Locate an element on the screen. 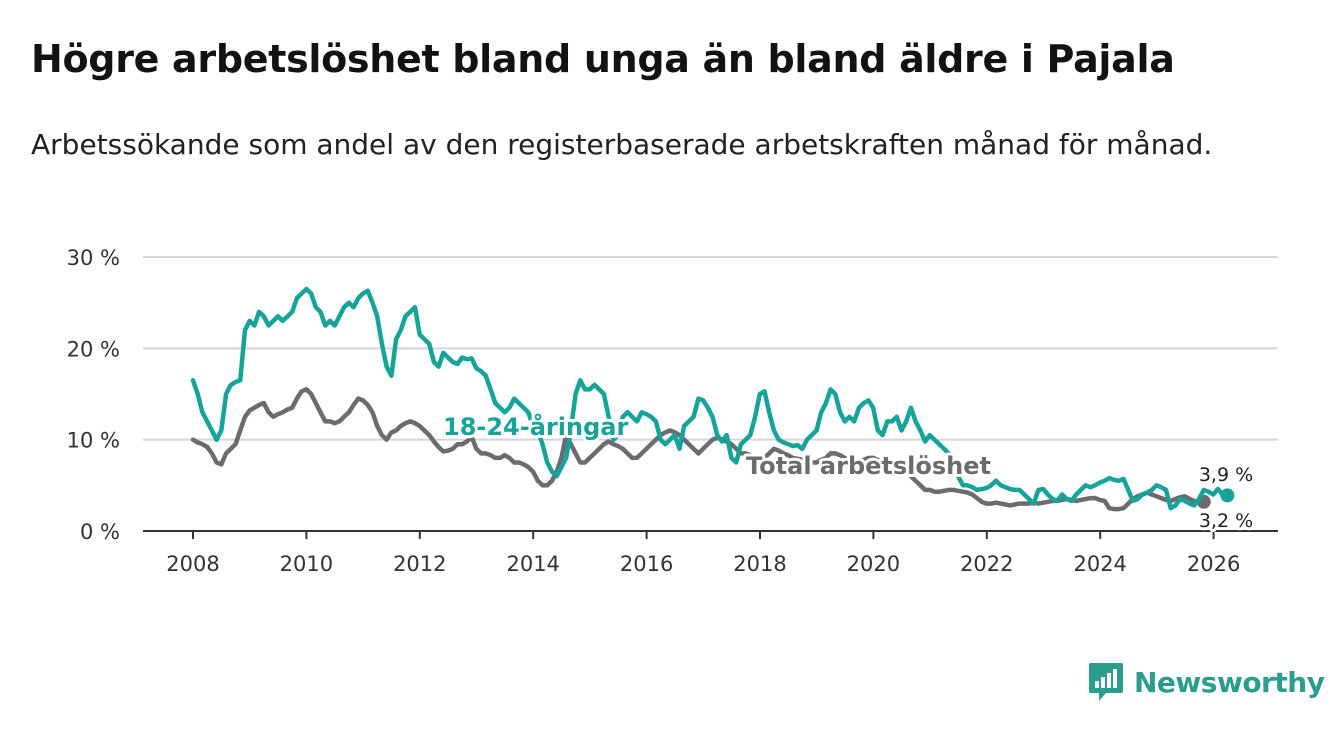 This screenshot has height=734, width=1340. end-label-total-halo: 3,2 % is located at coordinates (1226, 521).